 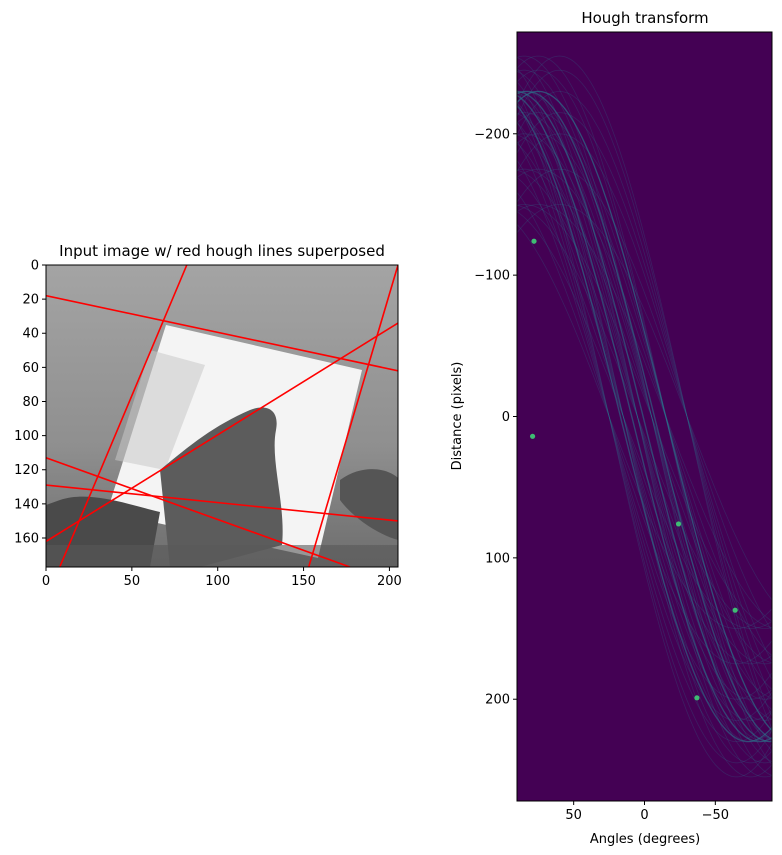 What do you see at coordinates (132, 581) in the screenshot?
I see `left-x-tick-label: 50` at bounding box center [132, 581].